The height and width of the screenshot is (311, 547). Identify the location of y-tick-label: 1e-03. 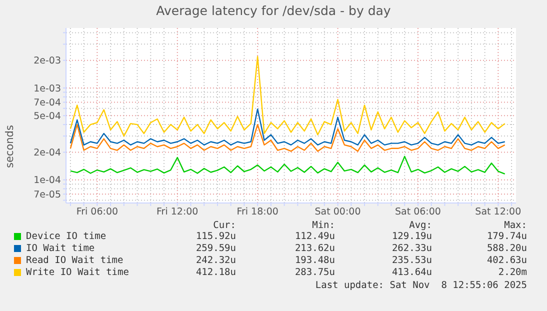
(47, 88).